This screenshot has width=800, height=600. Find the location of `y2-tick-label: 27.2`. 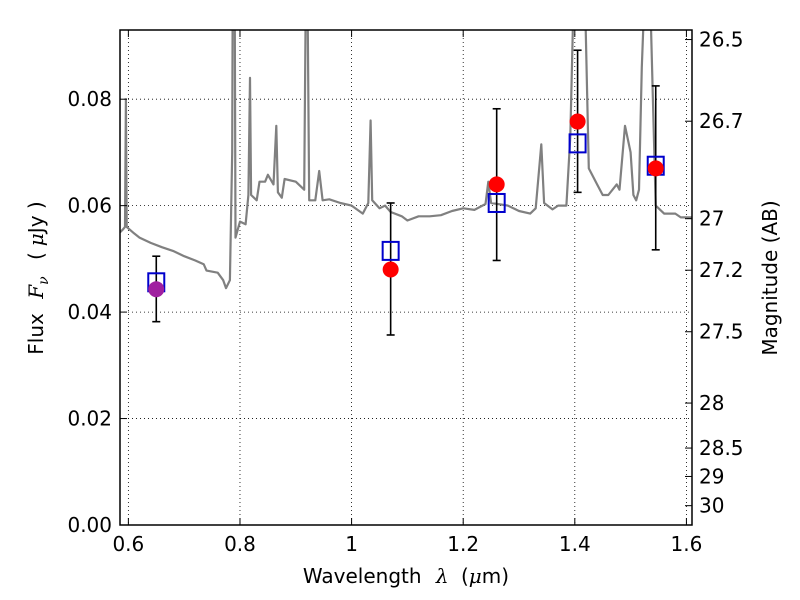

y2-tick-label: 27.2 is located at coordinates (721, 270).